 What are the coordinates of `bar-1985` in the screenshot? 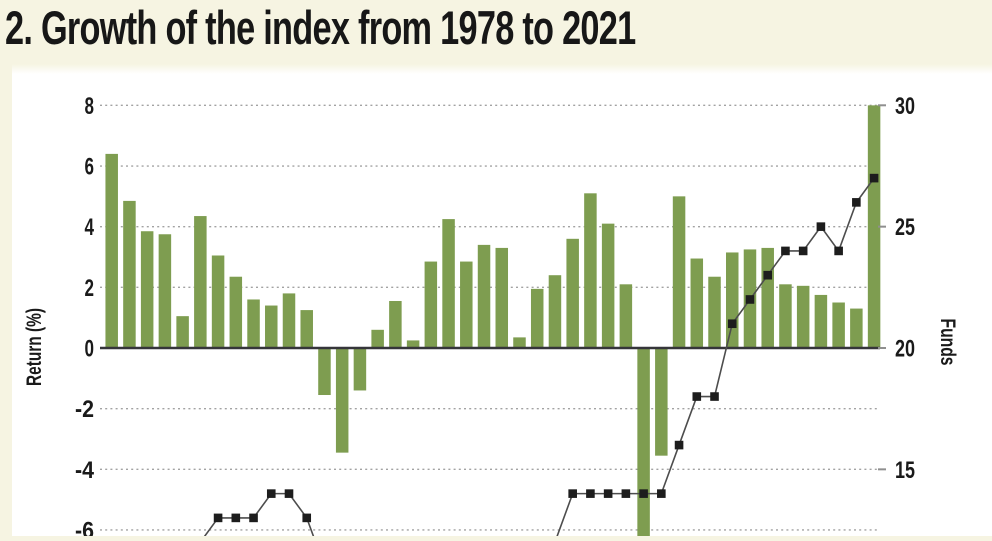 It's located at (236, 312).